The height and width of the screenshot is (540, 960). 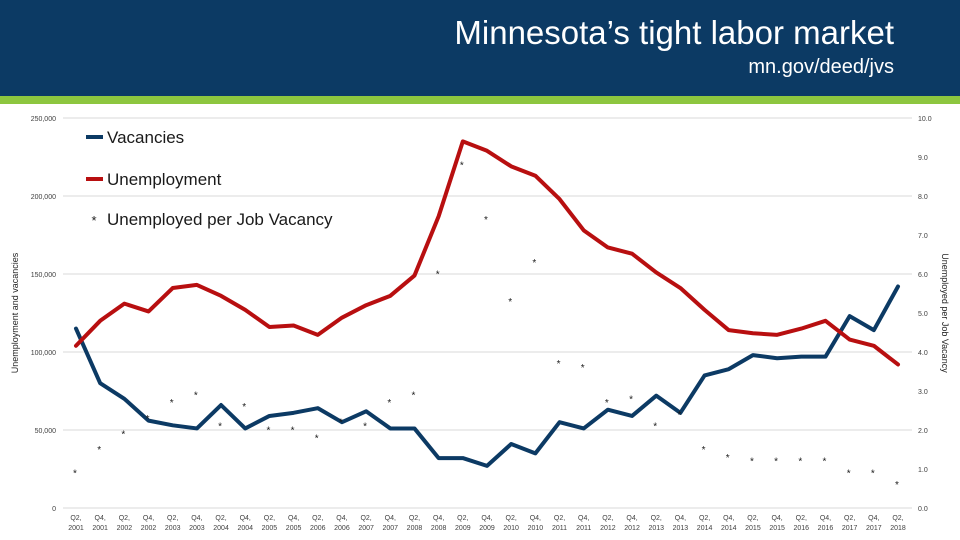 What do you see at coordinates (923, 236) in the screenshot?
I see `y2-tick-label: 7.0` at bounding box center [923, 236].